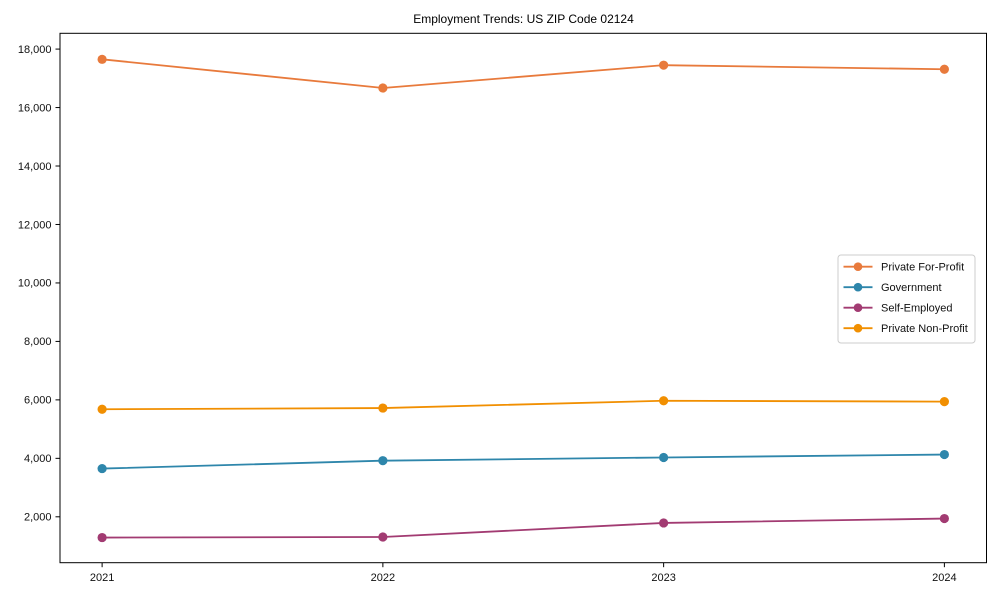 The image size is (1000, 600). What do you see at coordinates (102, 578) in the screenshot?
I see `x-axis-tick-label: 2021` at bounding box center [102, 578].